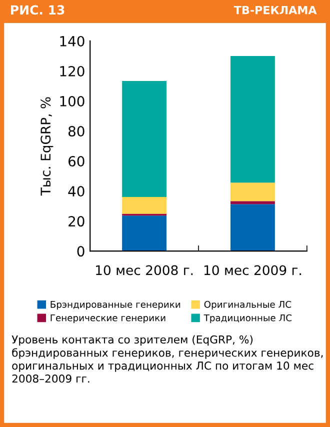  What do you see at coordinates (248, 319) in the screenshot?
I see `legend-label: Традиционные ЛС` at bounding box center [248, 319].